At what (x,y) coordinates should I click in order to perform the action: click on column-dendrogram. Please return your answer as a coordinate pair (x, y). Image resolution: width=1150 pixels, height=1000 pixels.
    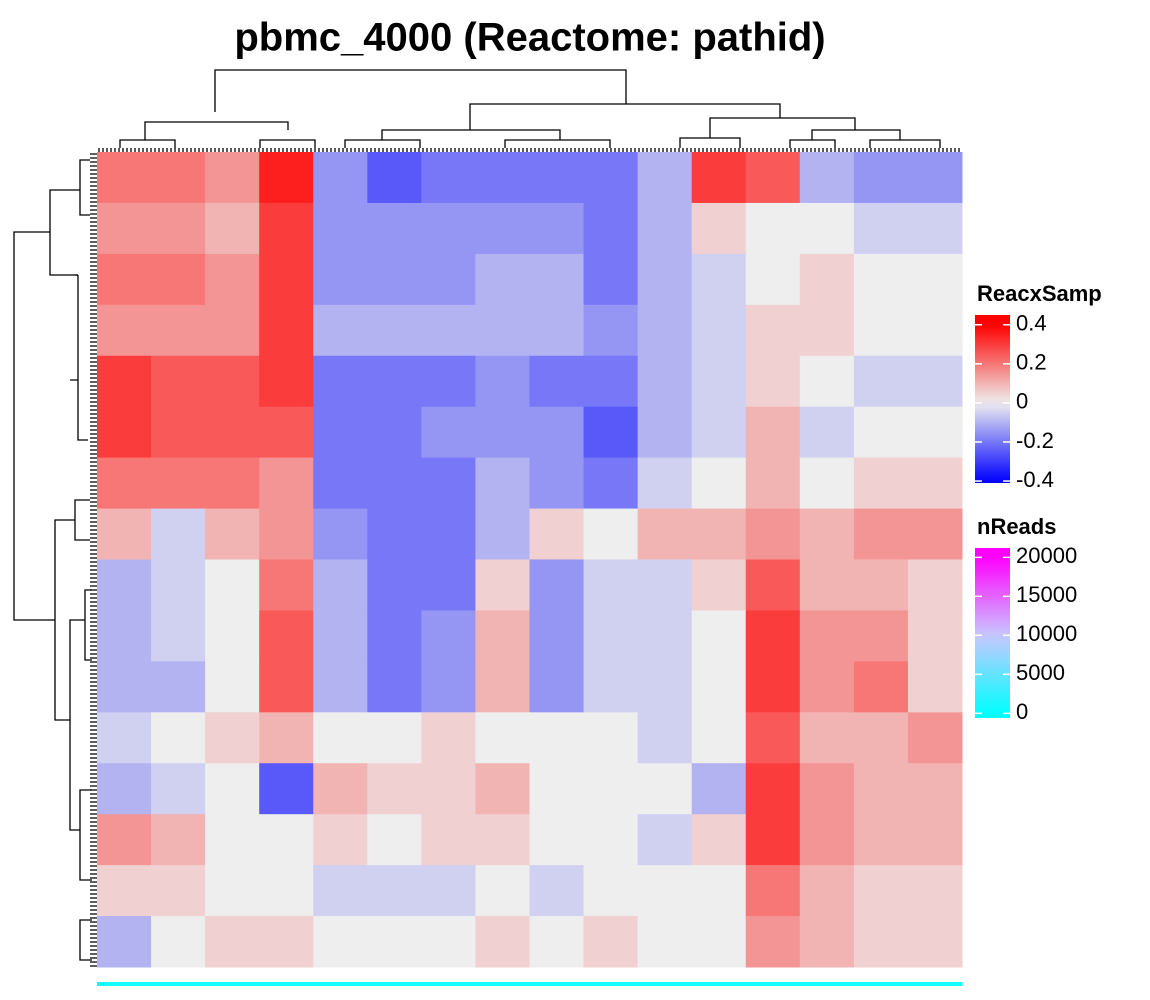
    Looking at the image, I should click on (529, 110).